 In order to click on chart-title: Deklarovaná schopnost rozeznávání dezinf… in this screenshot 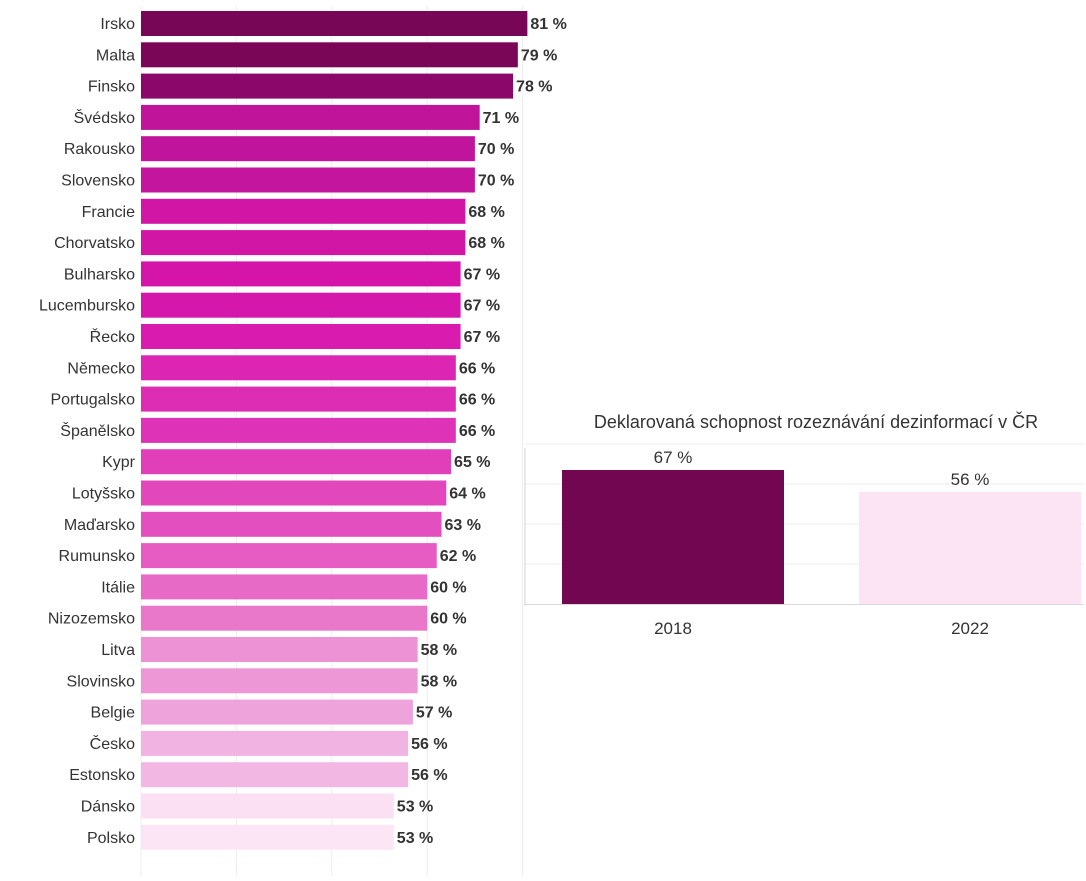, I will do `click(816, 421)`.